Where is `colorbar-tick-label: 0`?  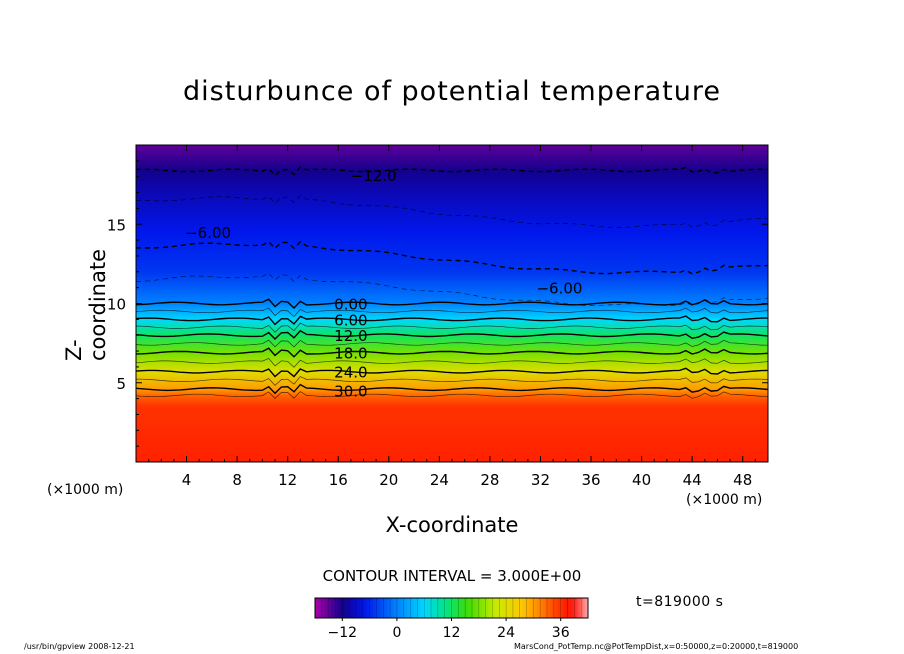
colorbar-tick-label: 0 is located at coordinates (396, 633).